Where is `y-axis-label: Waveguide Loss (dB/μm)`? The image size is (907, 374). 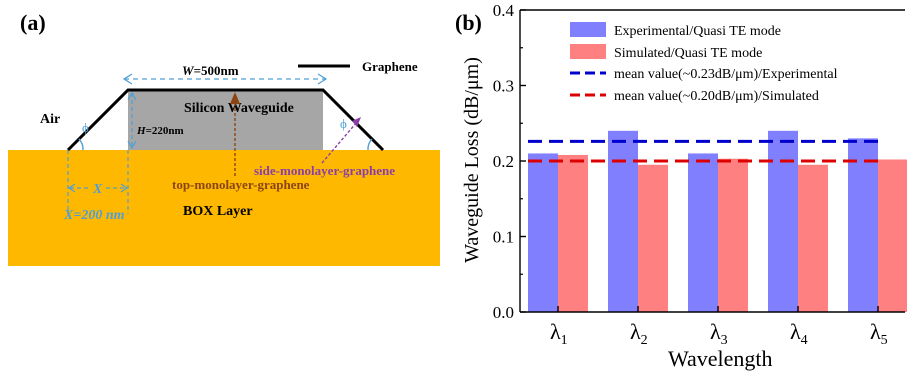
y-axis-label: Waveguide Loss (dB/μm) is located at coordinates (472, 160).